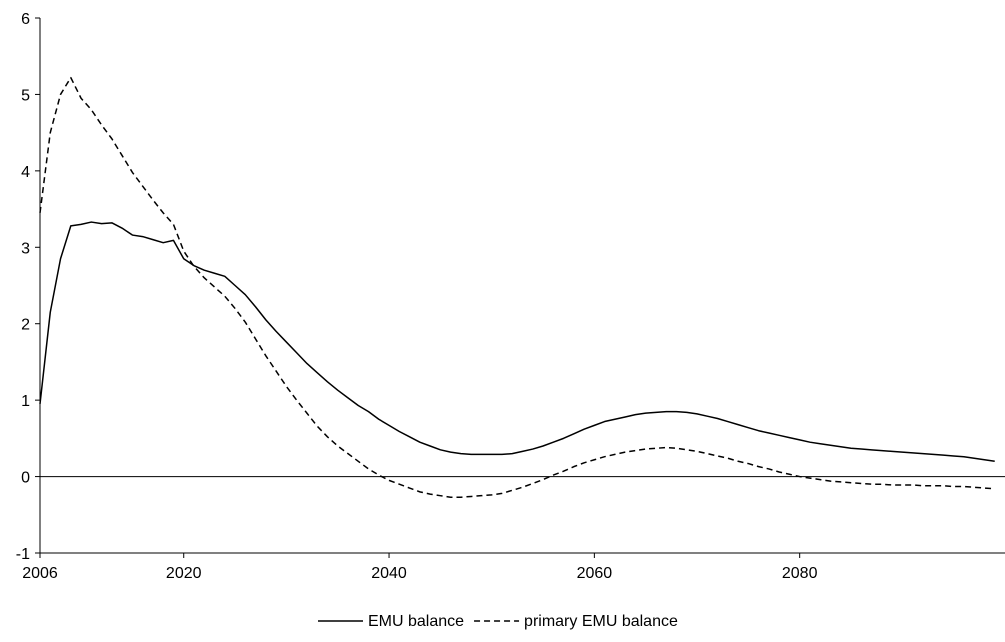  I want to click on y-tick-label: 2, so click(25, 325).